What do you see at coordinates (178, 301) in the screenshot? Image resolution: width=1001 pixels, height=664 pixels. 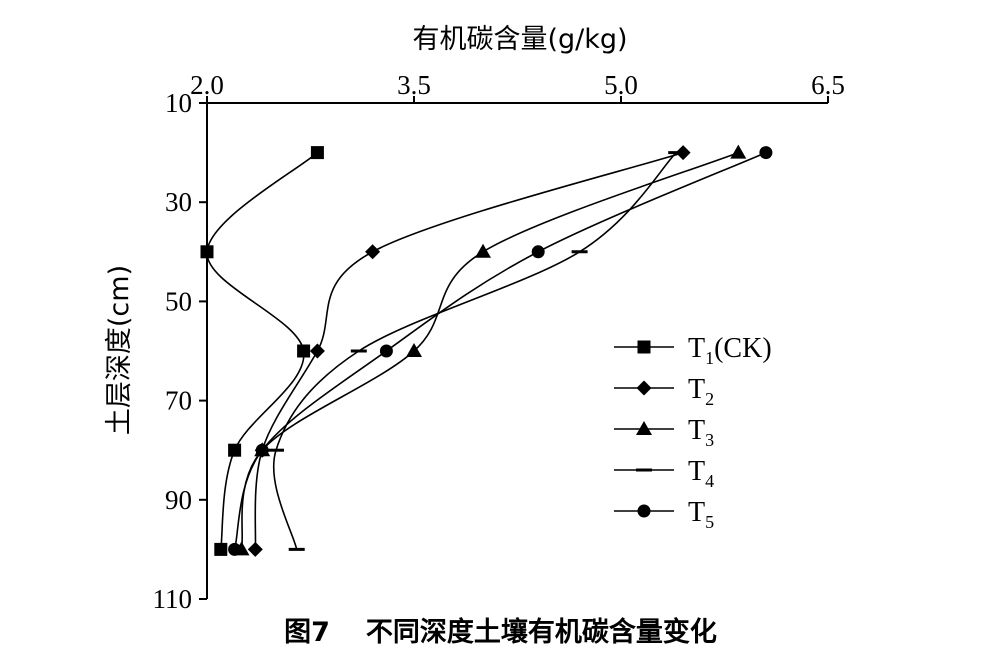 I see `y-tick-label: 50` at bounding box center [178, 301].